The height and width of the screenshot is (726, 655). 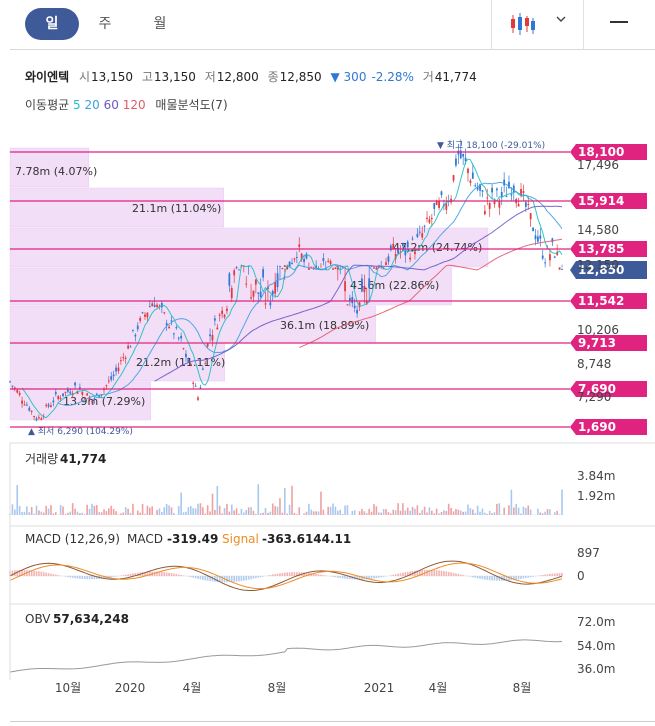 What do you see at coordinates (596, 669) in the screenshot?
I see `obv-tick: 36.0m` at bounding box center [596, 669].